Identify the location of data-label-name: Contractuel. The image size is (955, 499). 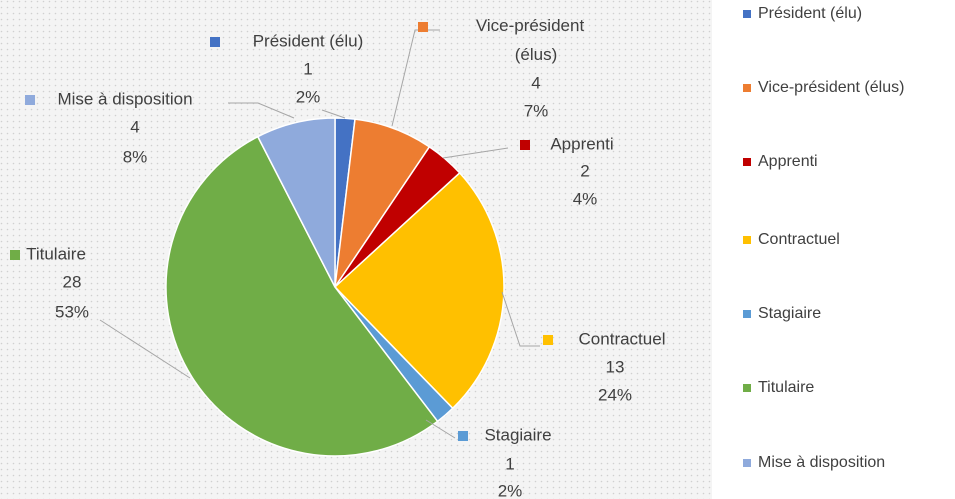
(622, 338).